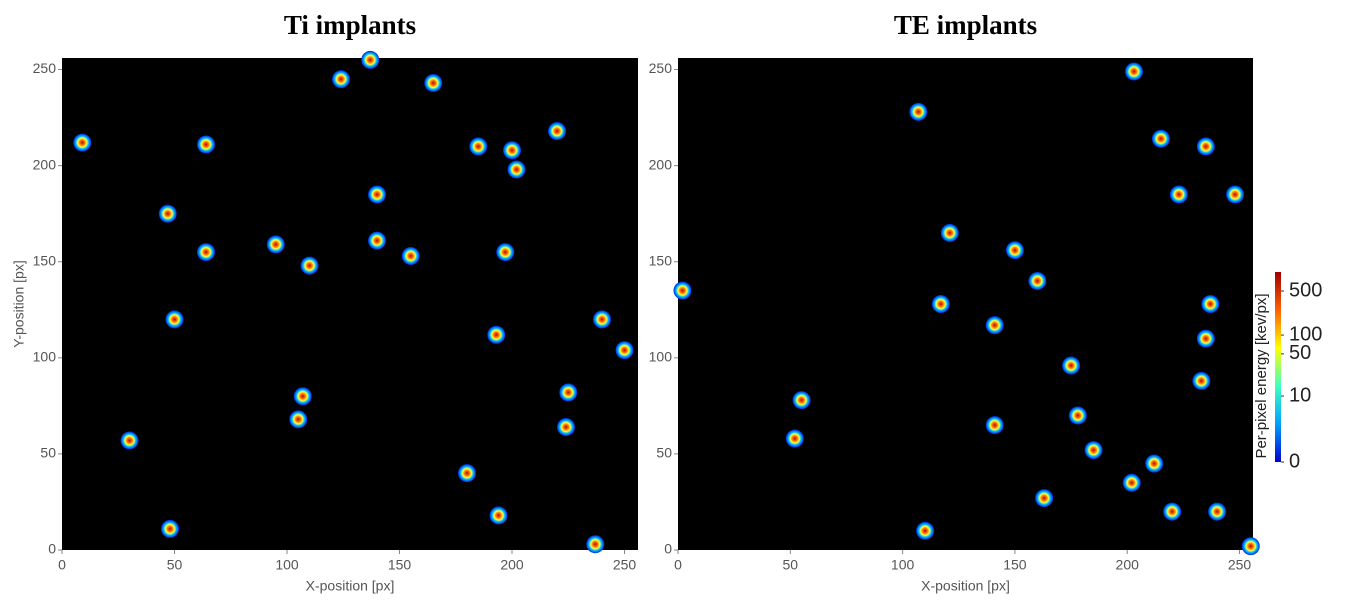 This screenshot has width=1357, height=602. What do you see at coordinates (350, 25) in the screenshot?
I see `chart-title: Ti implants` at bounding box center [350, 25].